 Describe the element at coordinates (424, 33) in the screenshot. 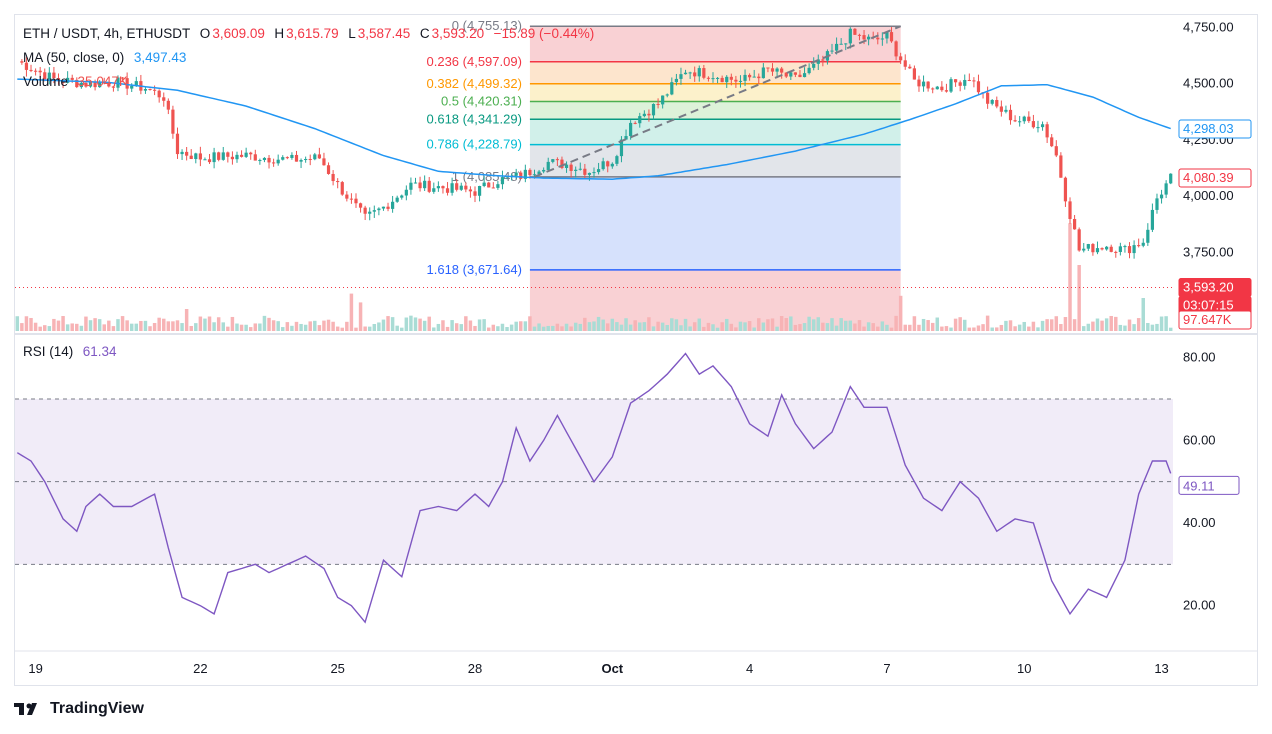

I see `close-label: C` at that location.